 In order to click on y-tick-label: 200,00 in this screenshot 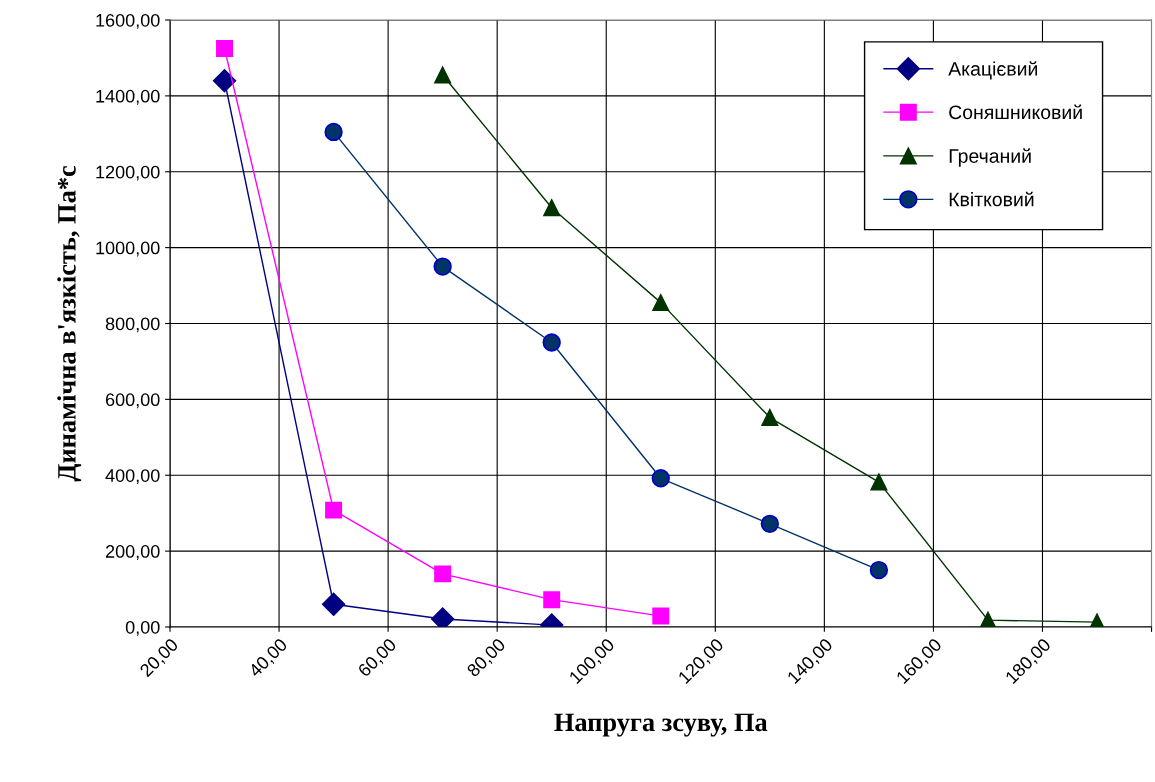, I will do `click(132, 552)`.